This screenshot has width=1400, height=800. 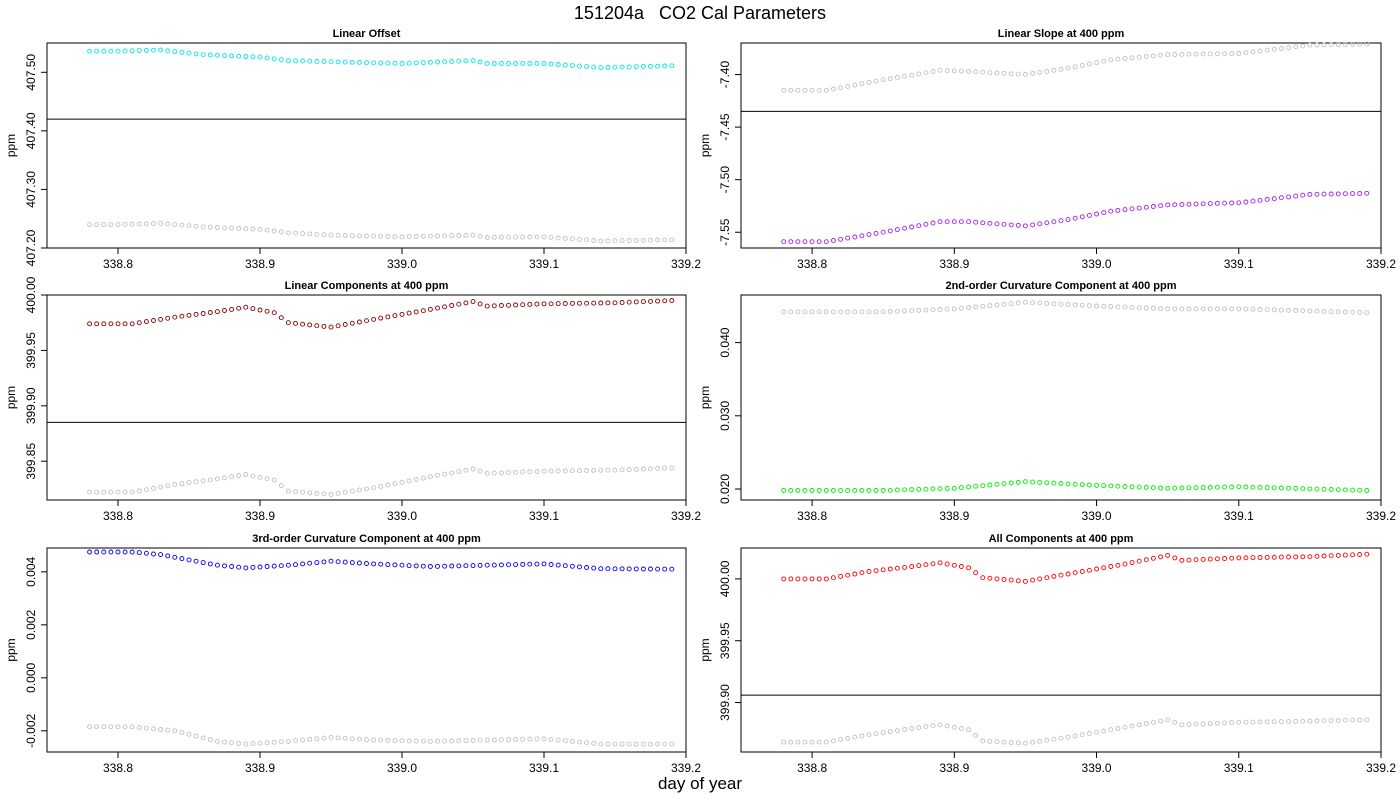 What do you see at coordinates (725, 127) in the screenshot?
I see `y-tick-label: -7.45` at bounding box center [725, 127].